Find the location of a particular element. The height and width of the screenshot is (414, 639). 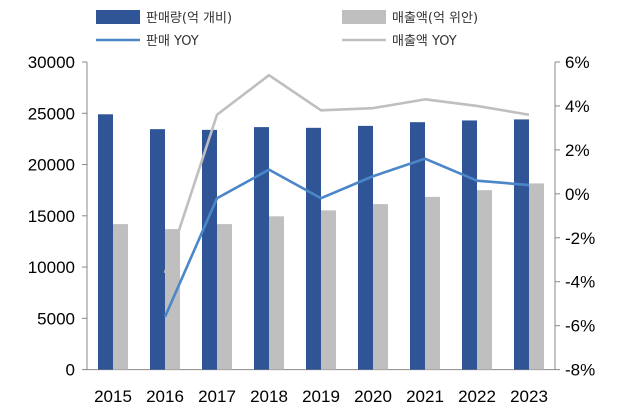

left-tick-label: 5000 is located at coordinates (56, 318).